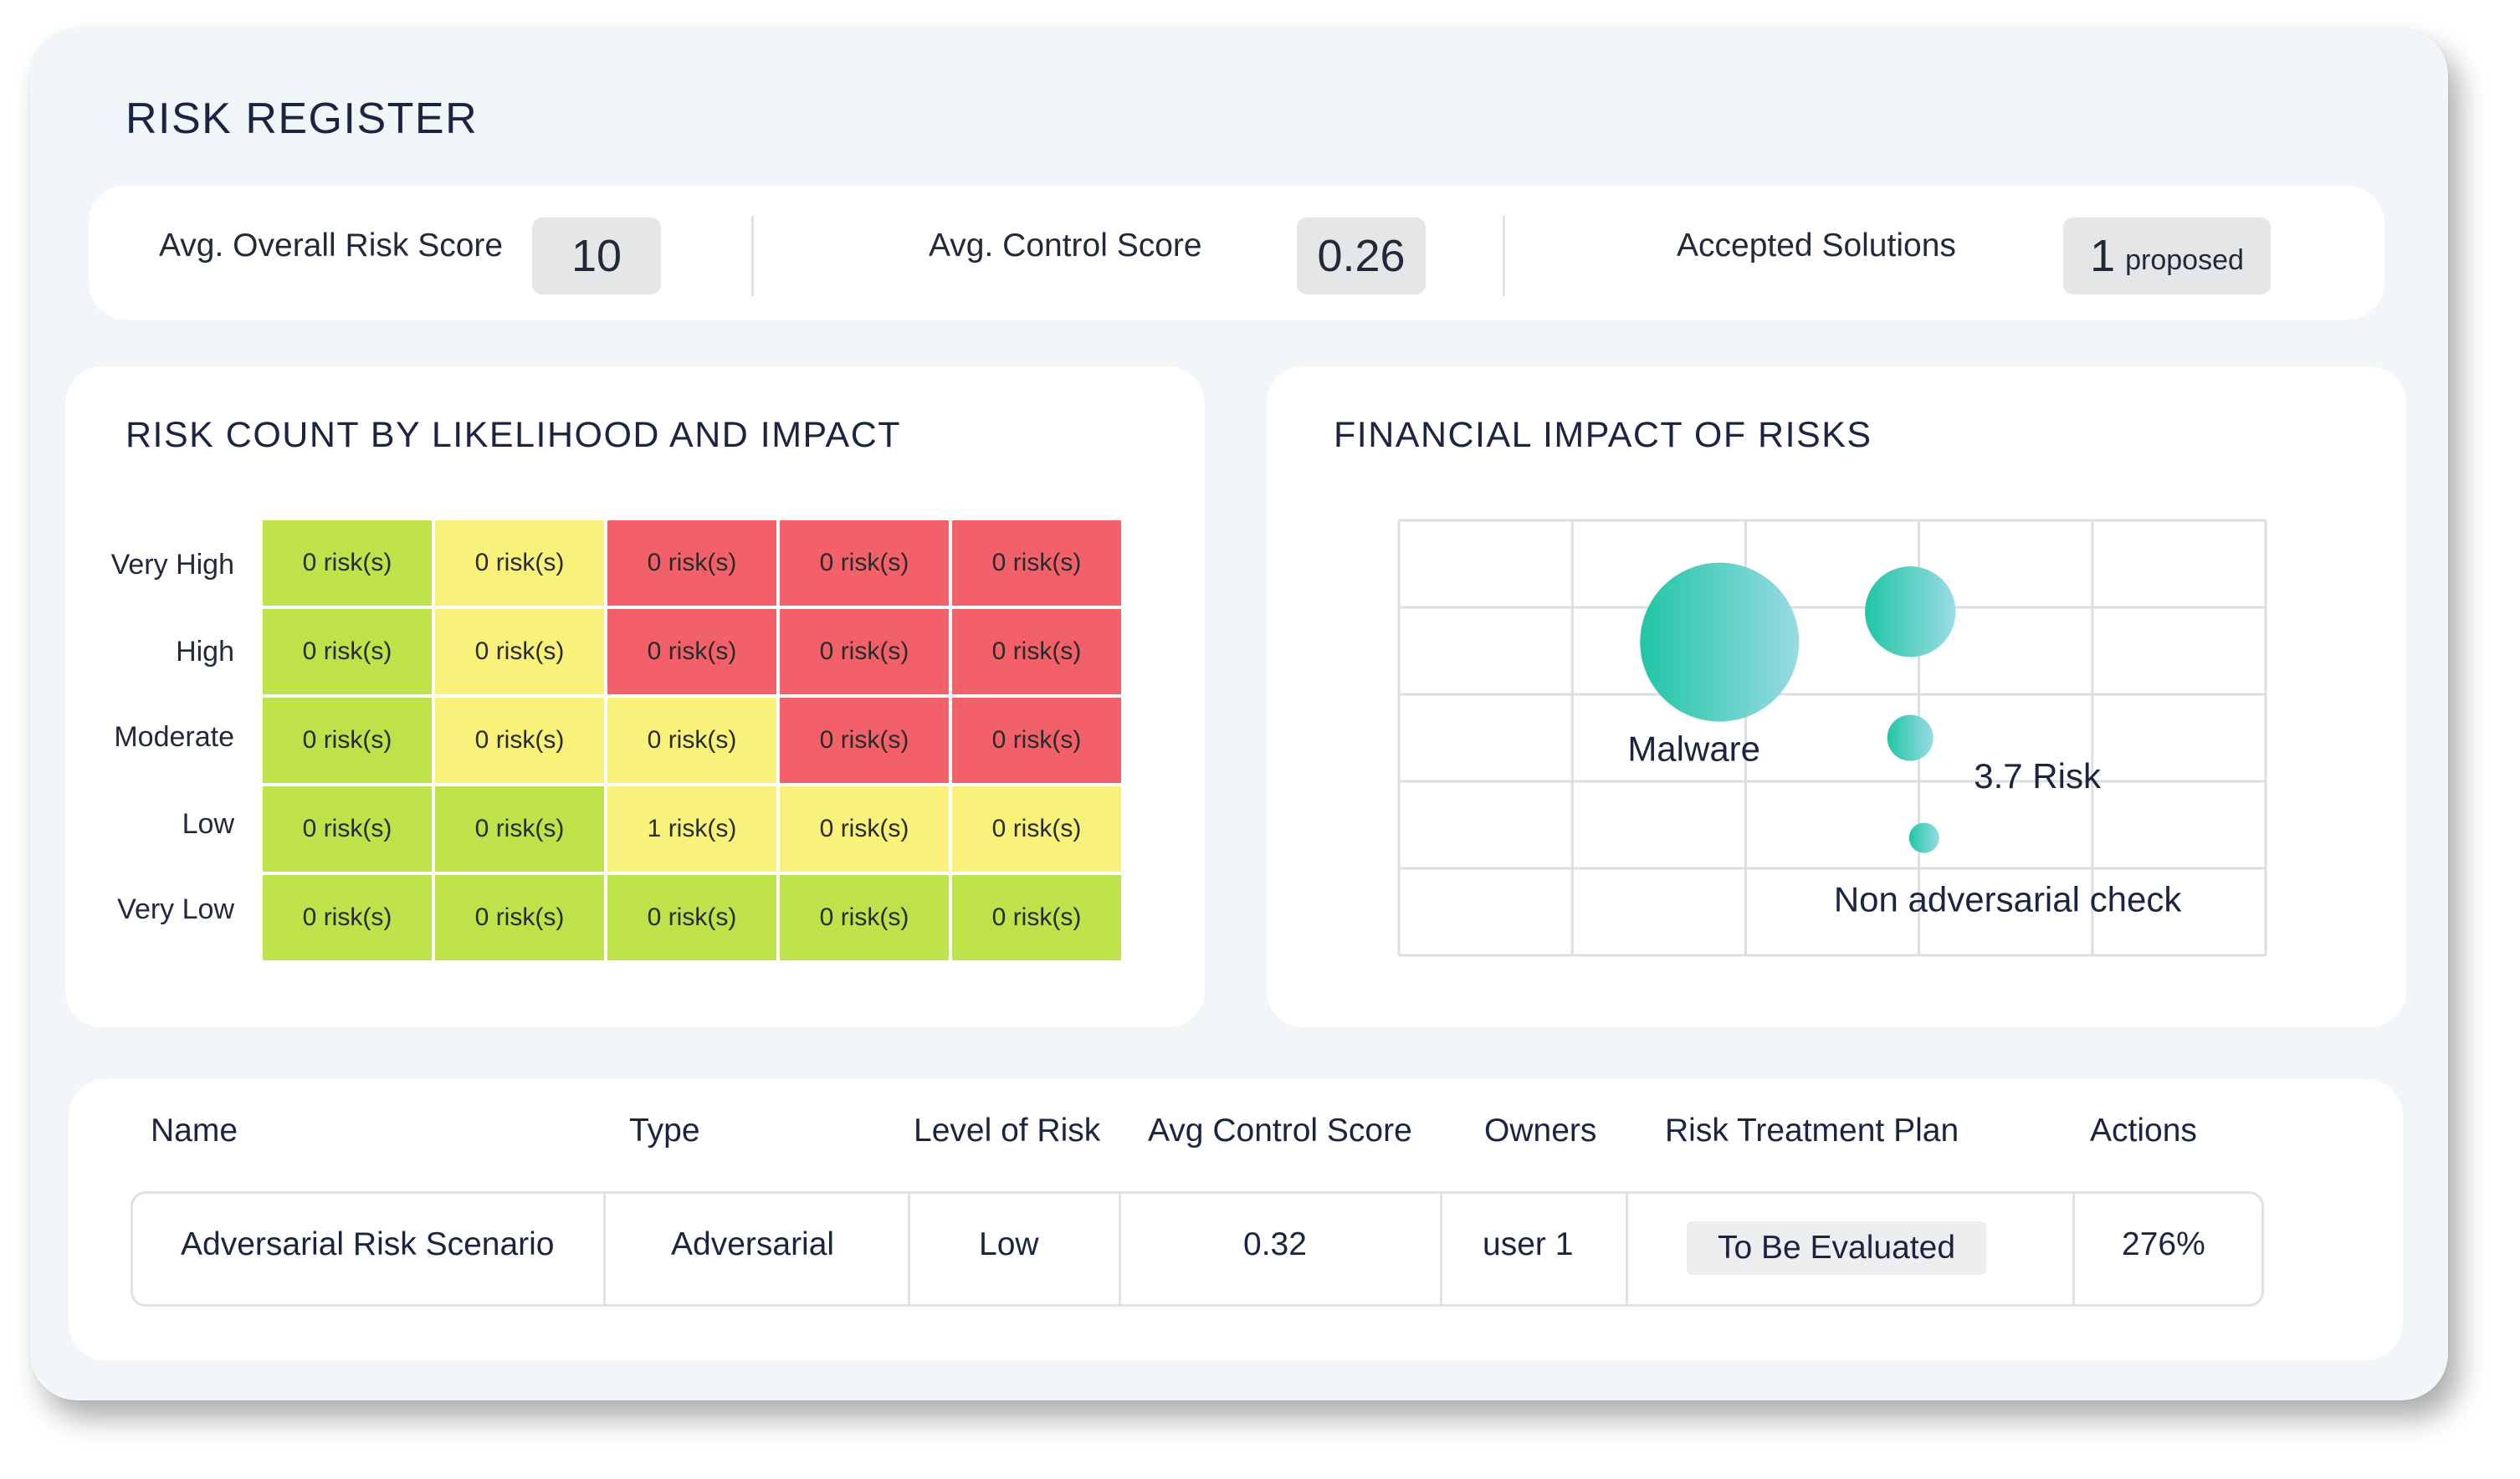 Image resolution: width=2520 pixels, height=1479 pixels. Describe the element at coordinates (2163, 1244) in the screenshot. I see `cell-actions: 276%` at that location.